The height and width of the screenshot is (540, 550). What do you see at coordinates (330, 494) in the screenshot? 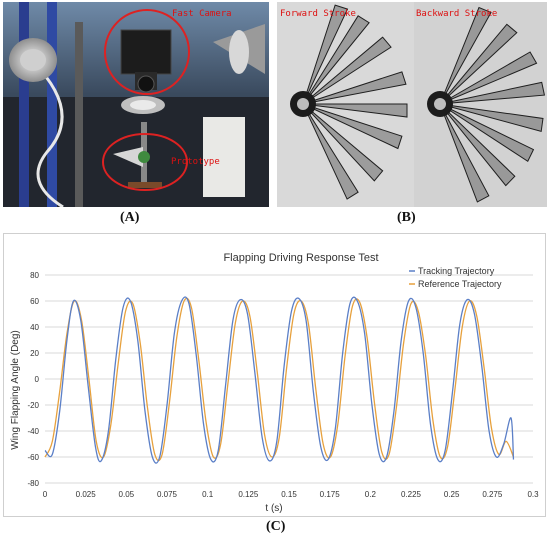
I see `x-tick-label: 0.175` at bounding box center [330, 494].